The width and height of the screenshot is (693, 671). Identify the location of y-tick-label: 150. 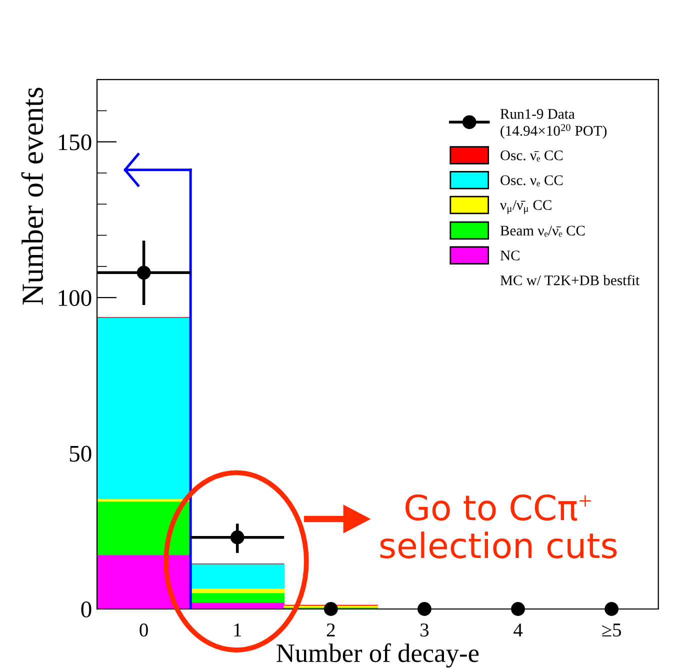
(75, 142).